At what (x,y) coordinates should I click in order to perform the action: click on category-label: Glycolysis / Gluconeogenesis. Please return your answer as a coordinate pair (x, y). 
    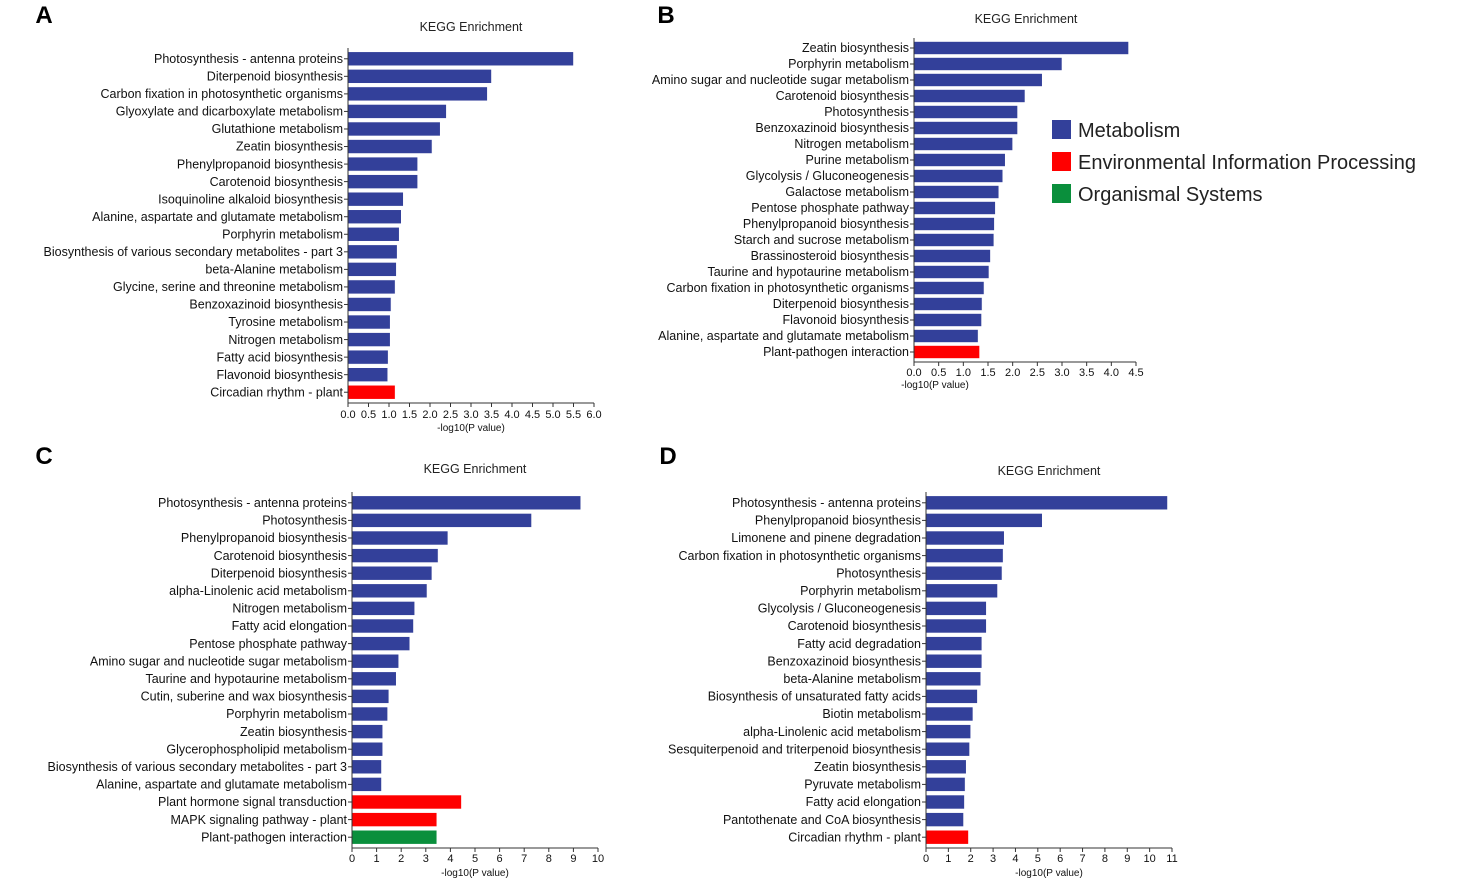
    Looking at the image, I should click on (839, 609).